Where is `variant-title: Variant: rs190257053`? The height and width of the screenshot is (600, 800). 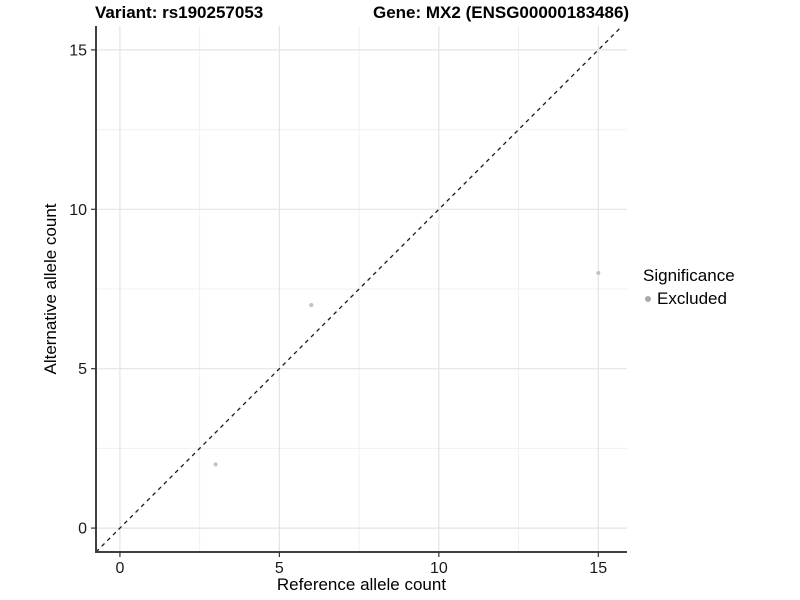
variant-title: Variant: rs190257053 is located at coordinates (179, 12).